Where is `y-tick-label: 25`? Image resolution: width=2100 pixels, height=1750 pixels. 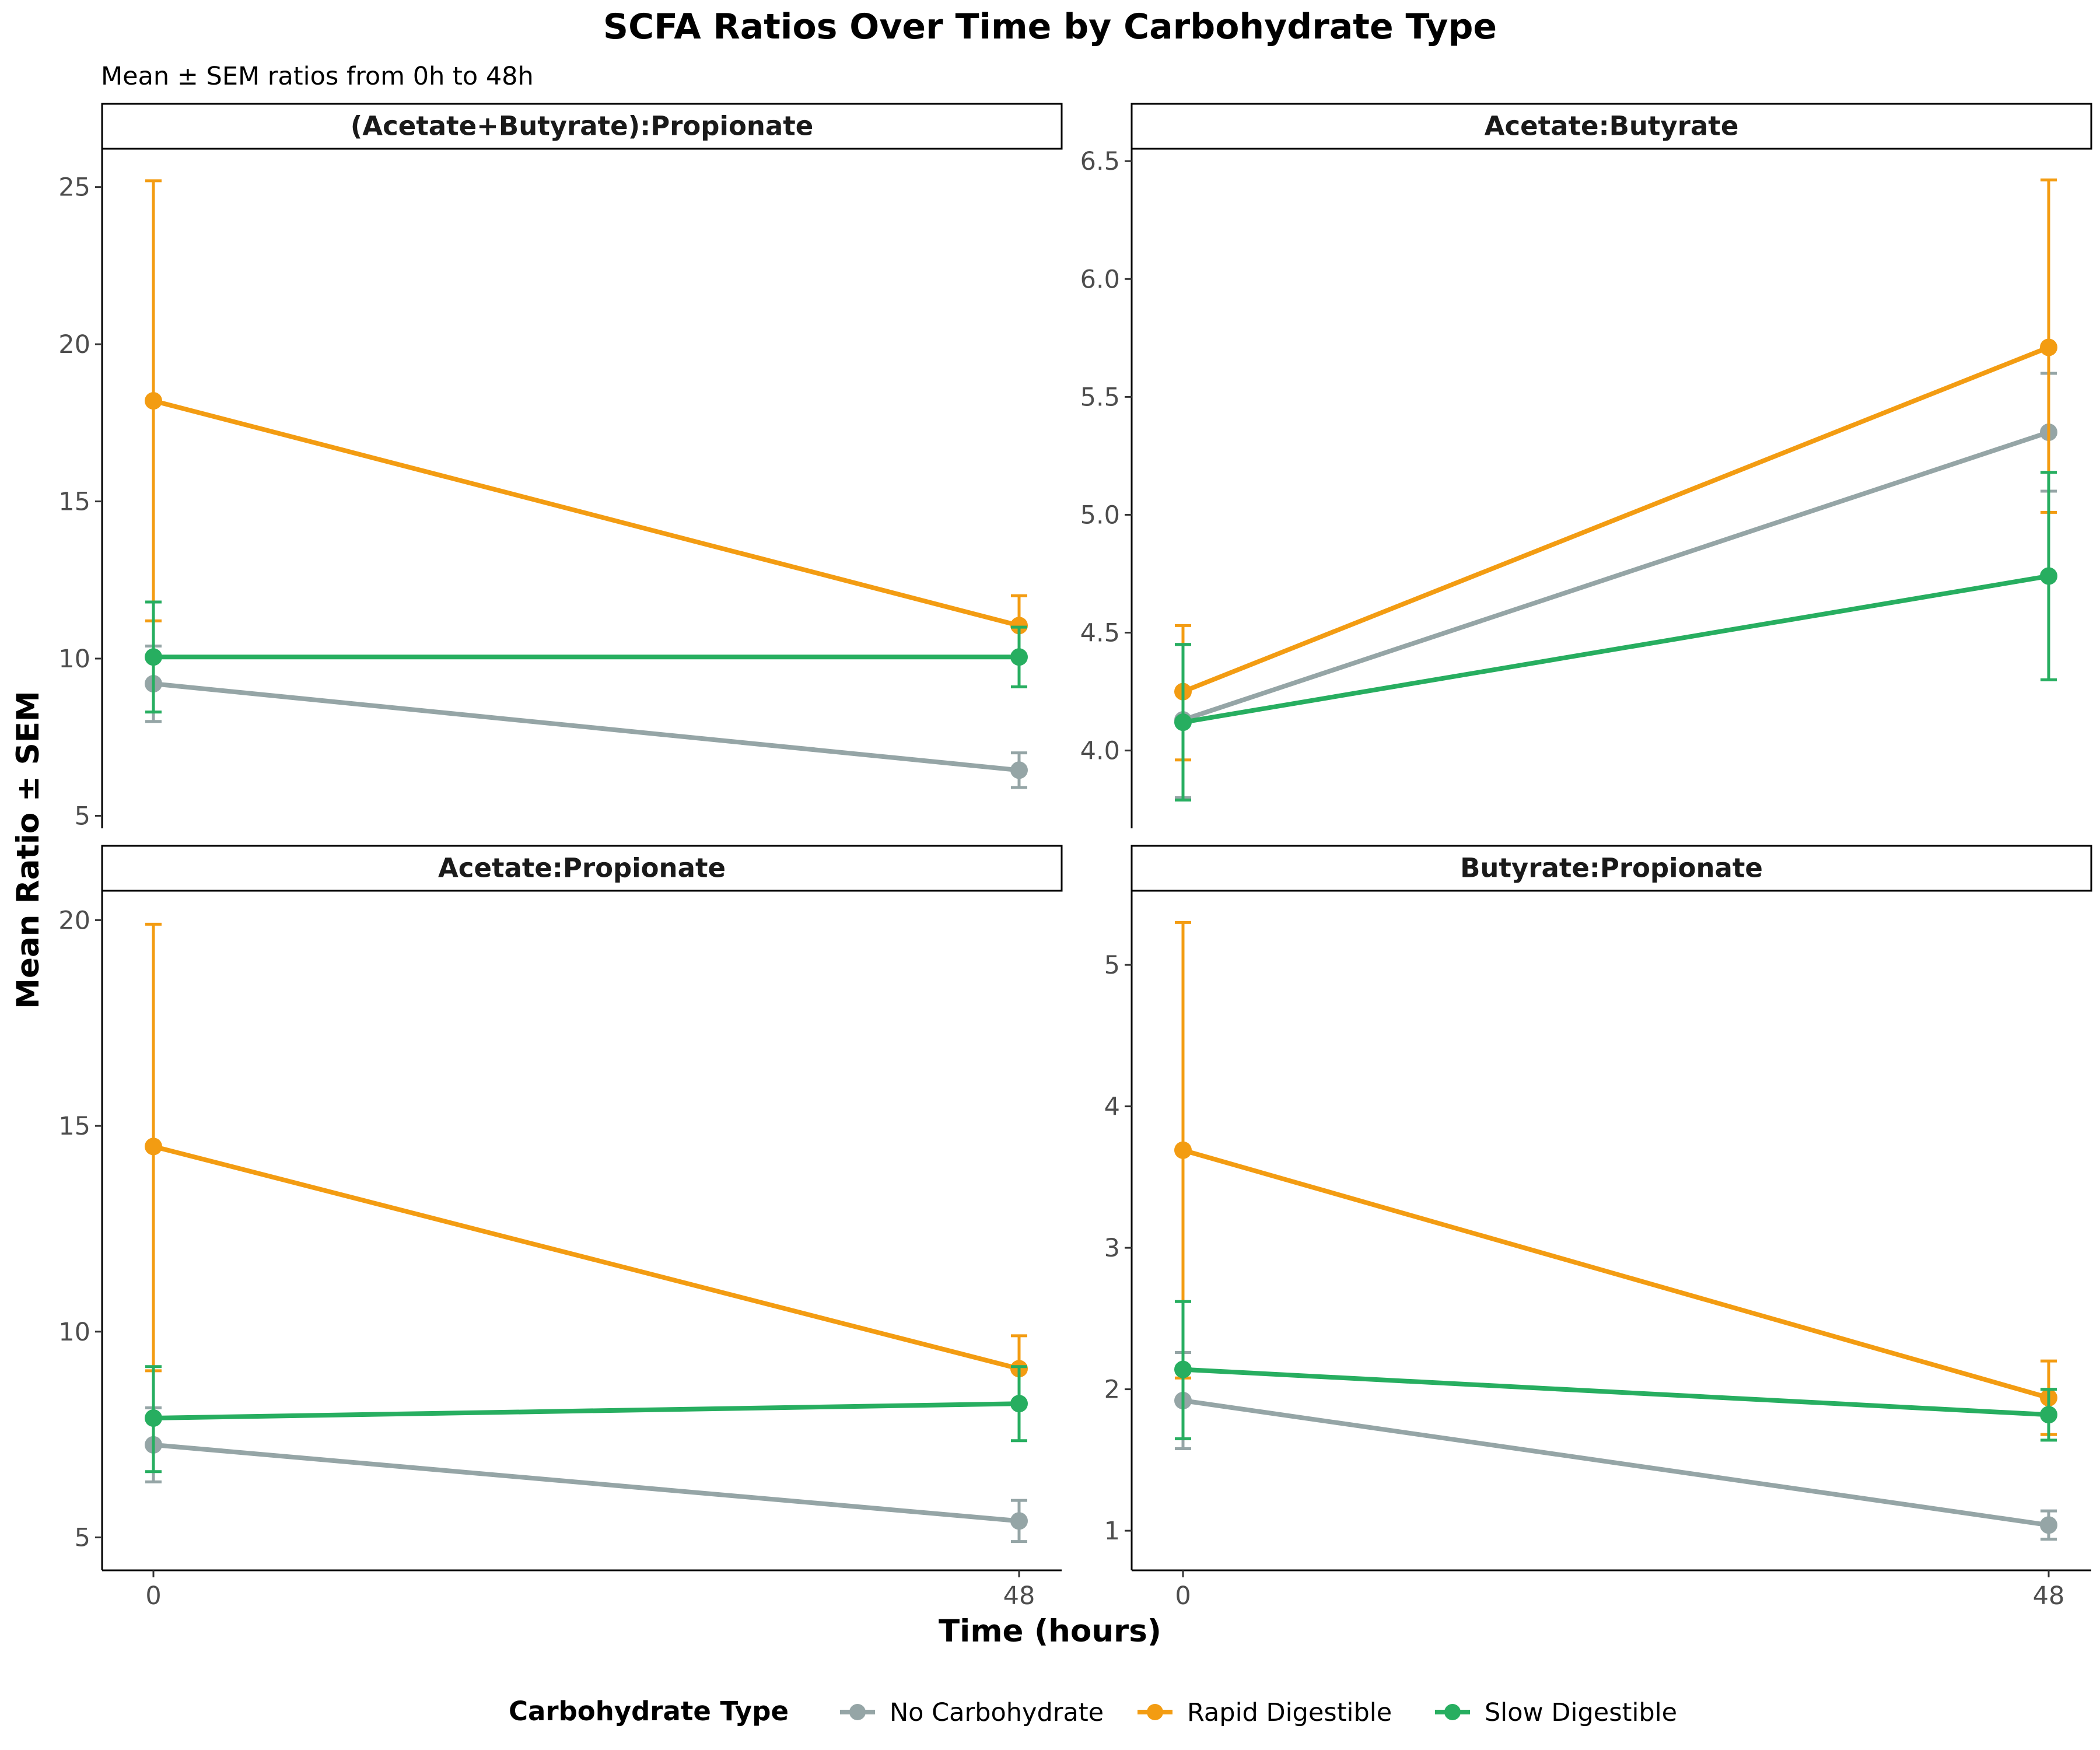
y-tick-label: 25 is located at coordinates (74, 187).